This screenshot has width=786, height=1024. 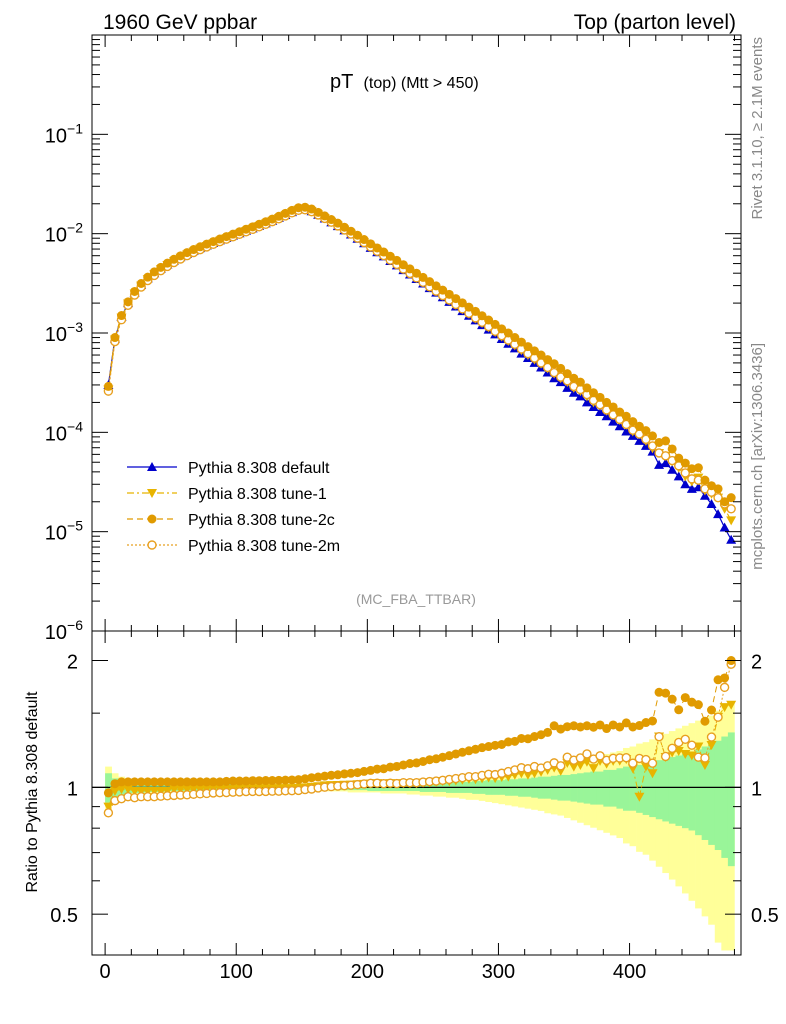 What do you see at coordinates (72, 663) in the screenshot?
I see `ratio-y-tick-label: 2` at bounding box center [72, 663].